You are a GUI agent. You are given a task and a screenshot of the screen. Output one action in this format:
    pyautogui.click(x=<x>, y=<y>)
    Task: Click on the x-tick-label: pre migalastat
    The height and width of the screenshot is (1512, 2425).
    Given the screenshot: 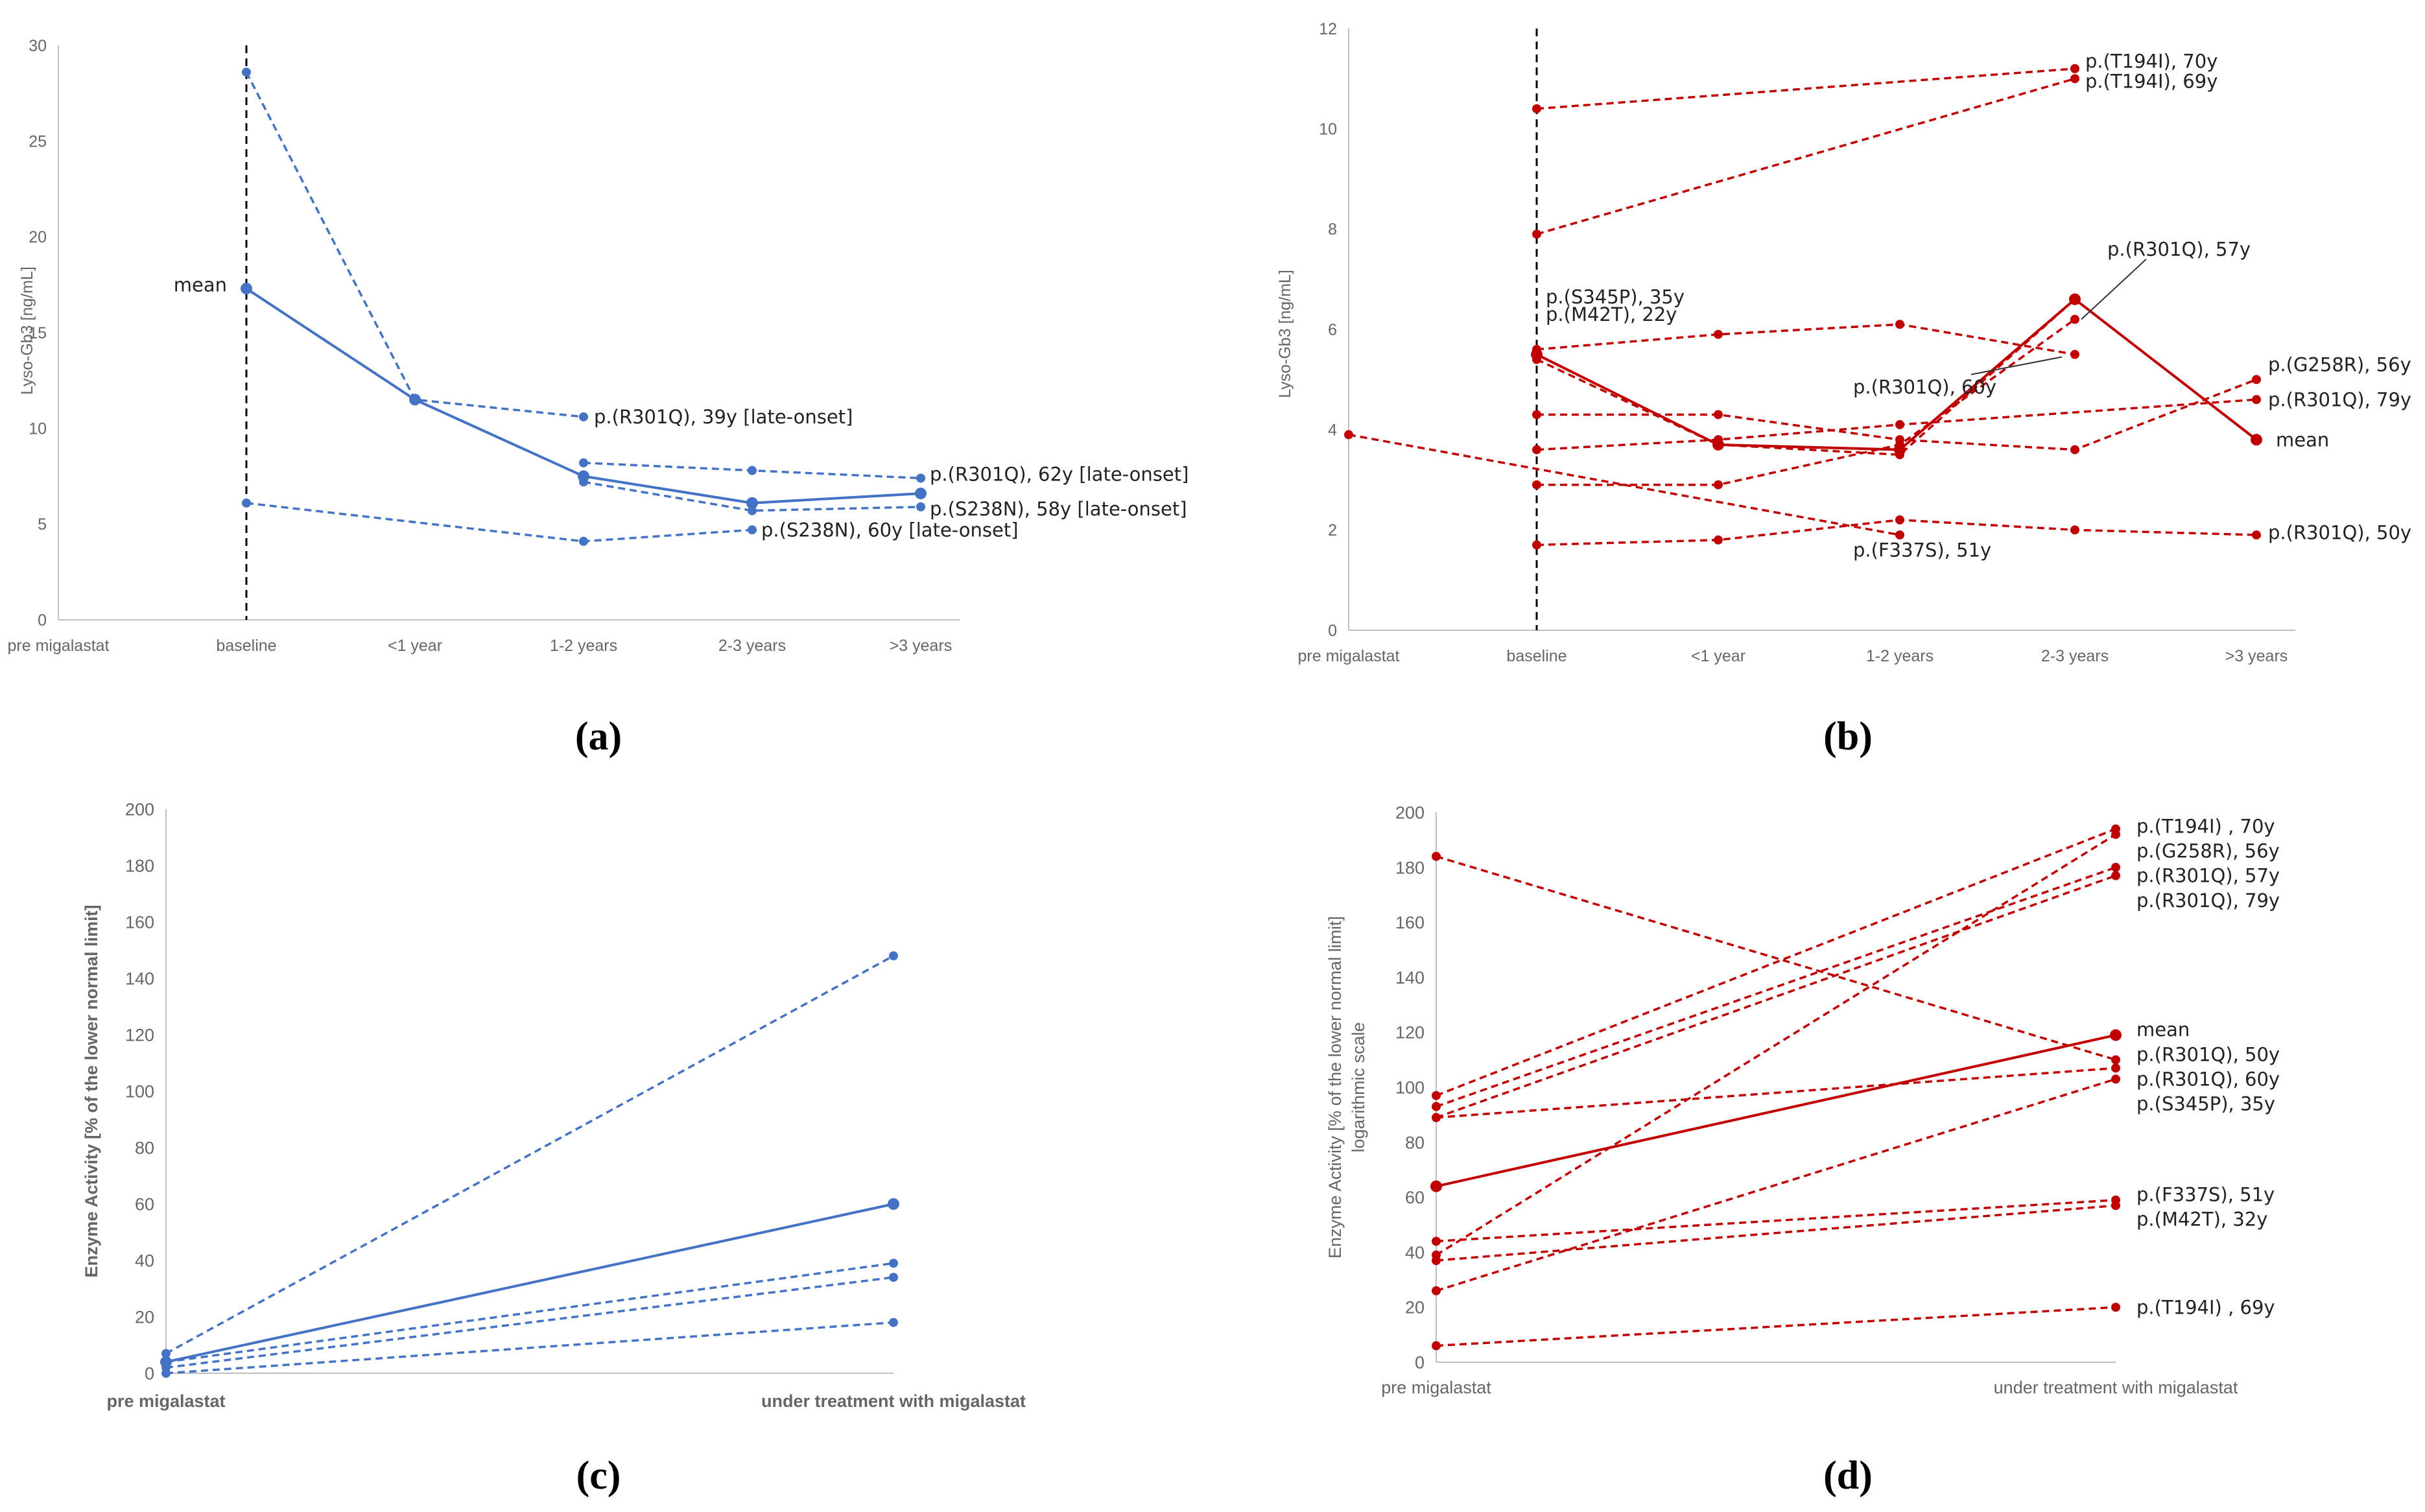 What is the action you would take?
    pyautogui.click(x=1436, y=1387)
    